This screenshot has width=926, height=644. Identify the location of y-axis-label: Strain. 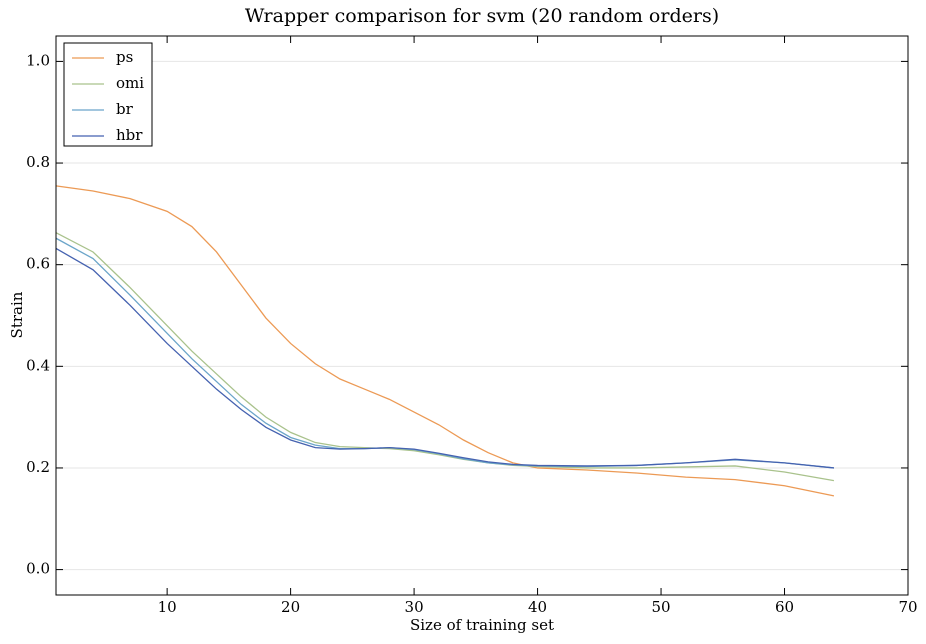
(17, 314).